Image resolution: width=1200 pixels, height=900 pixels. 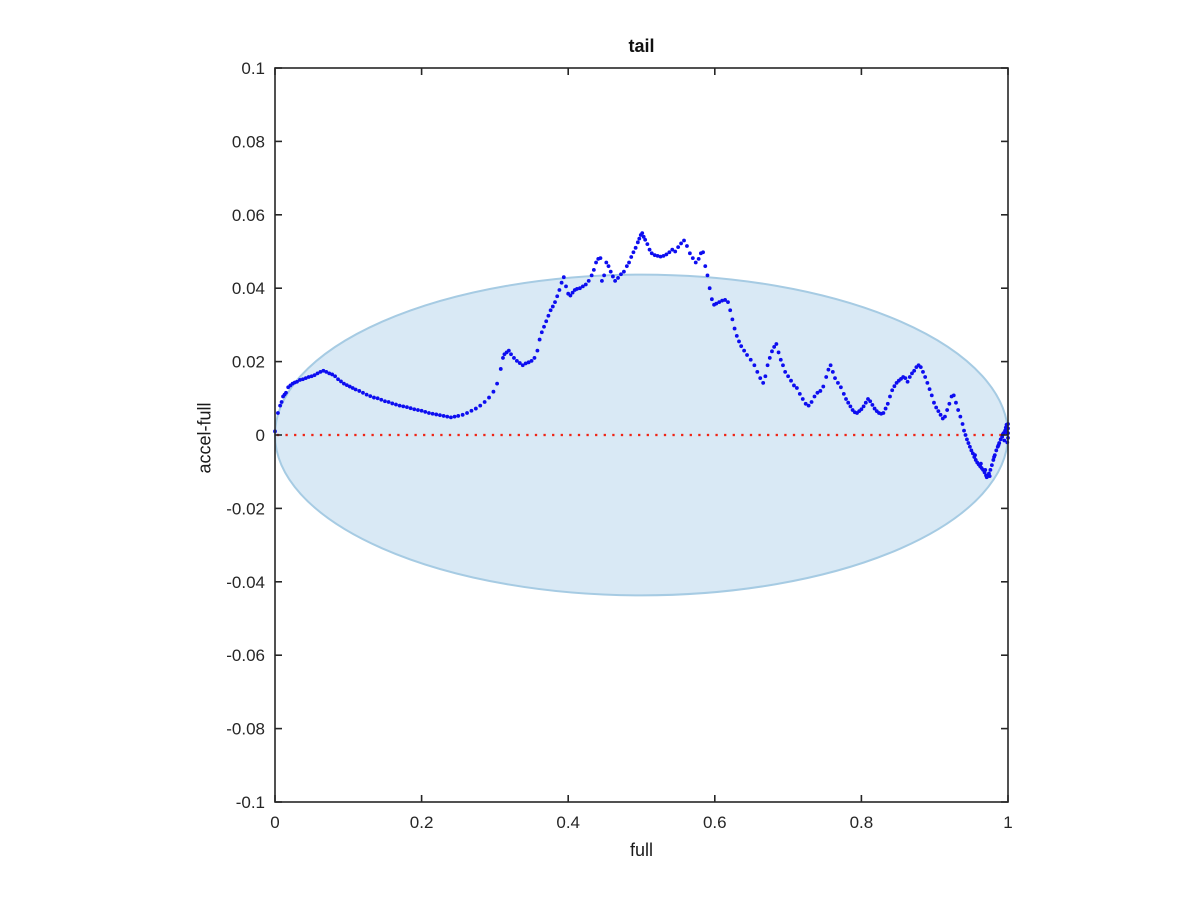 I want to click on y-tick-label: -0.04, so click(x=245, y=582).